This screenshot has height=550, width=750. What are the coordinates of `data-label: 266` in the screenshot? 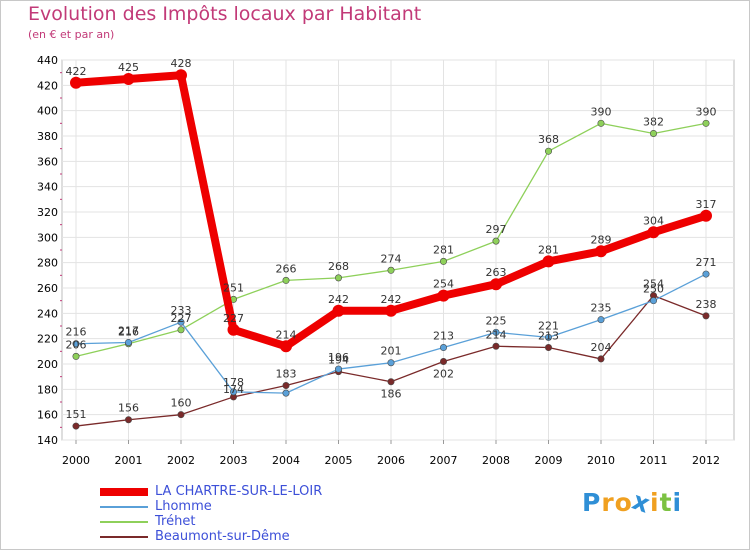 It's located at (286, 268).